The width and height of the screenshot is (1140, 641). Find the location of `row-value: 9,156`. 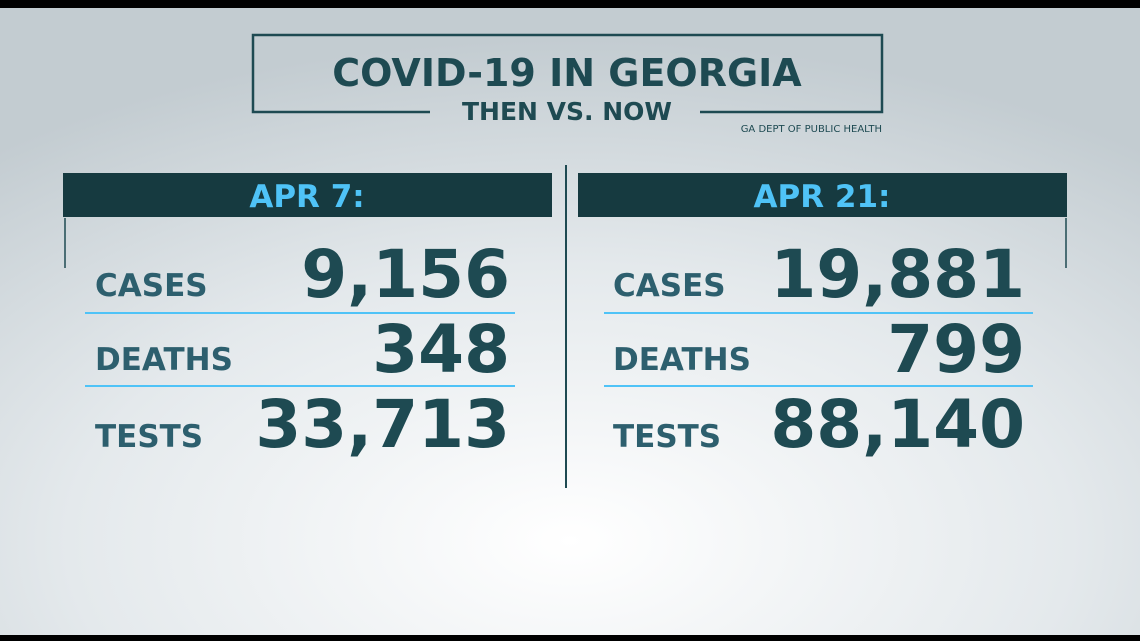

row-value: 9,156 is located at coordinates (405, 274).